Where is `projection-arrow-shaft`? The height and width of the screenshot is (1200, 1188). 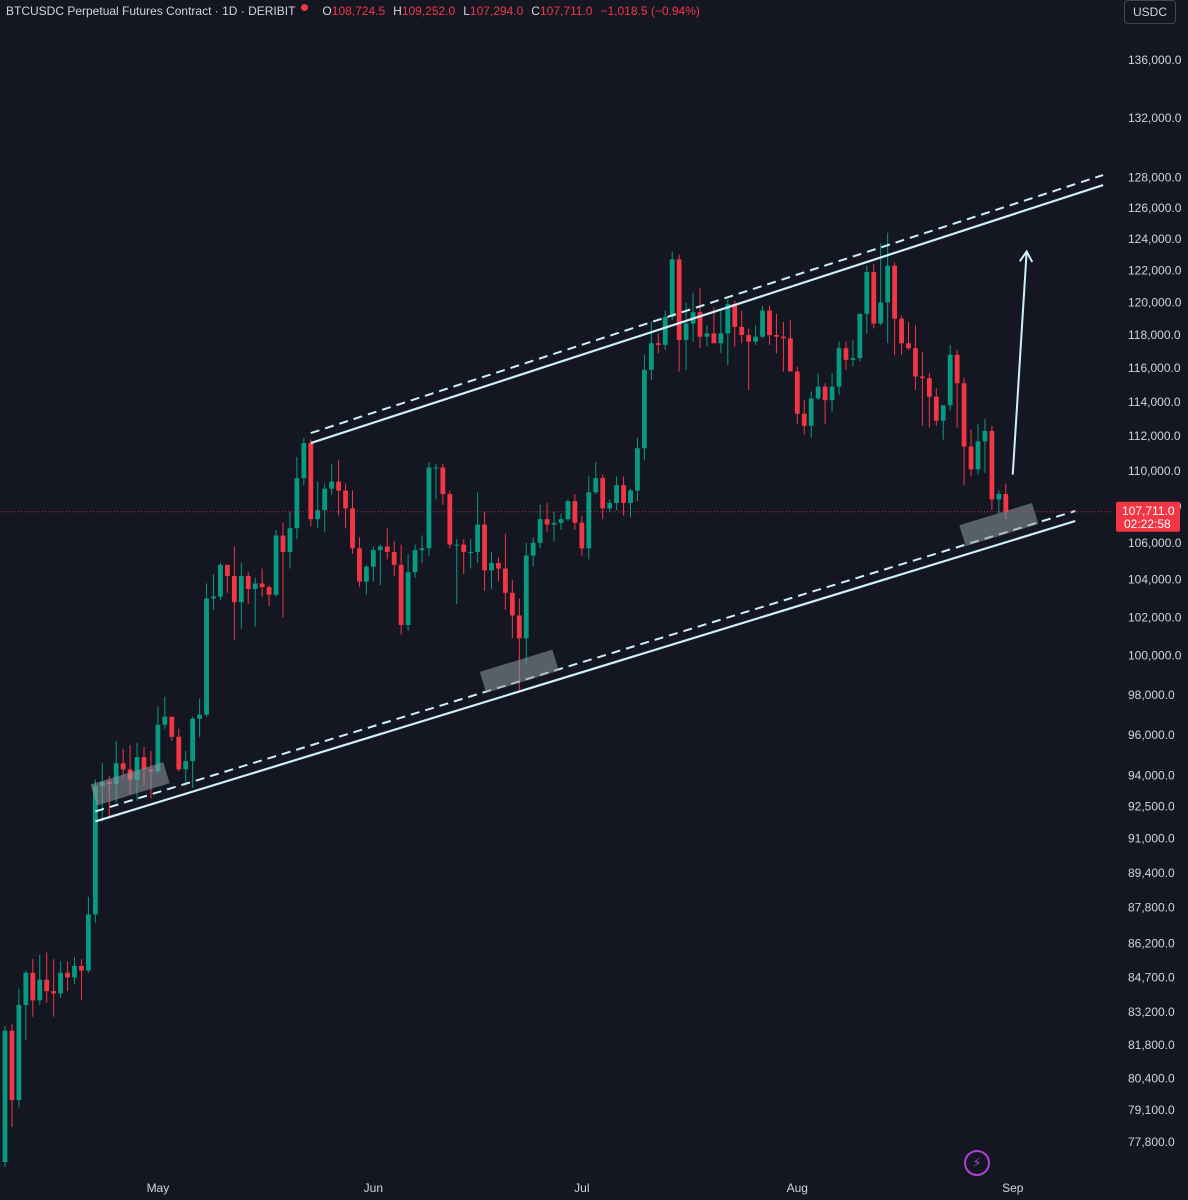
projection-arrow-shaft is located at coordinates (1019, 363).